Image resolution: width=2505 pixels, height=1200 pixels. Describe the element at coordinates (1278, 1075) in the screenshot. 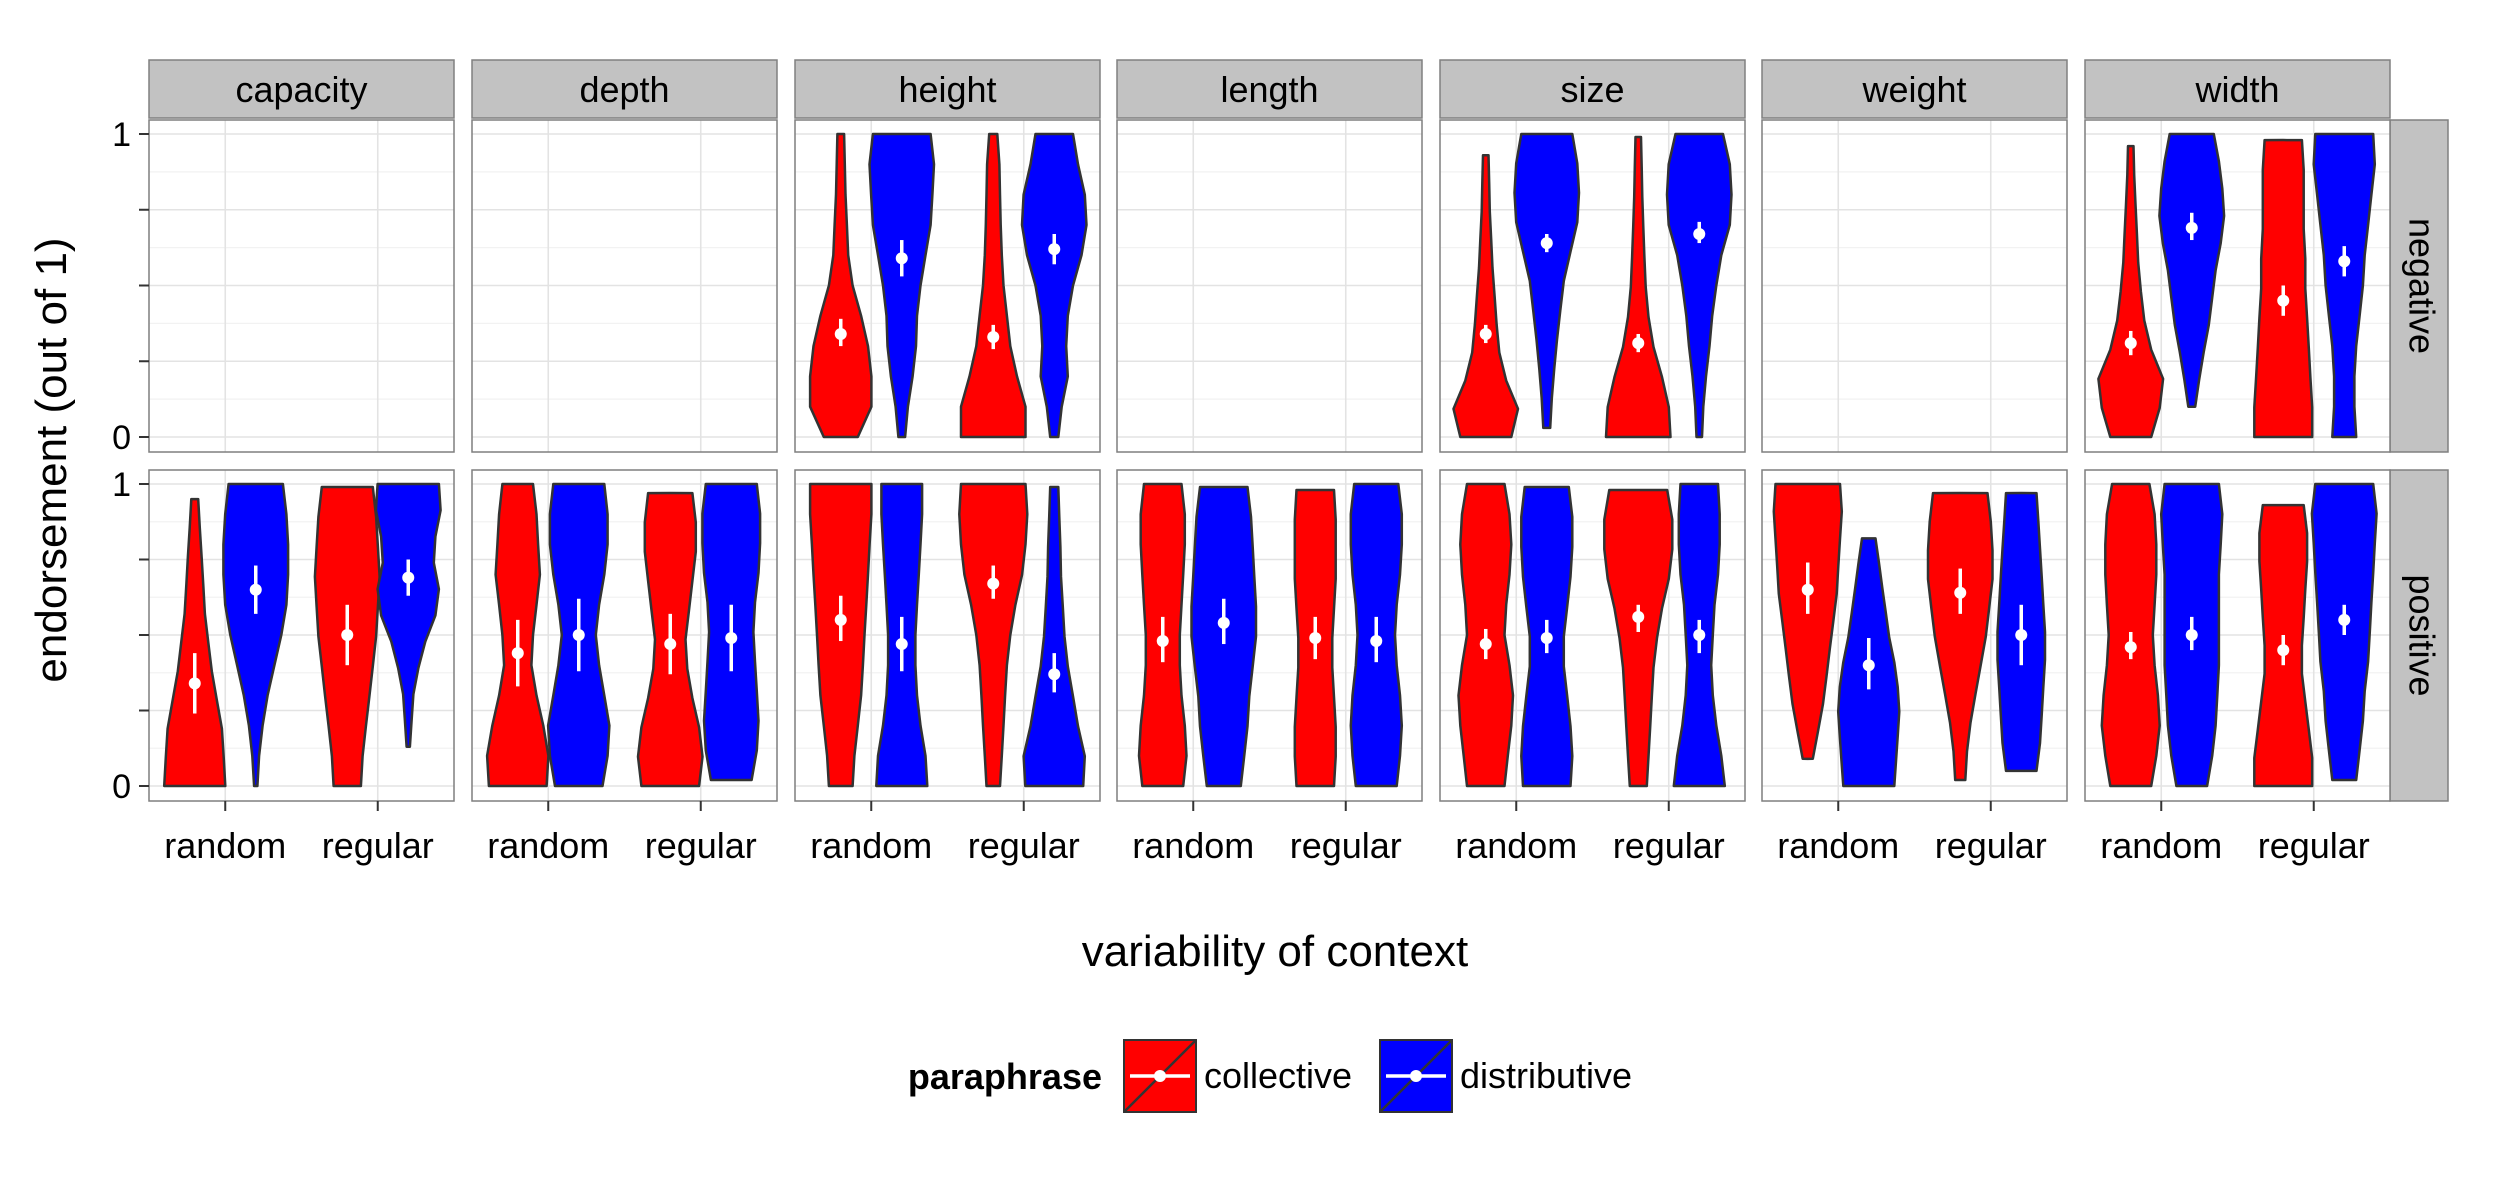

I see `legend-label: collective` at that location.